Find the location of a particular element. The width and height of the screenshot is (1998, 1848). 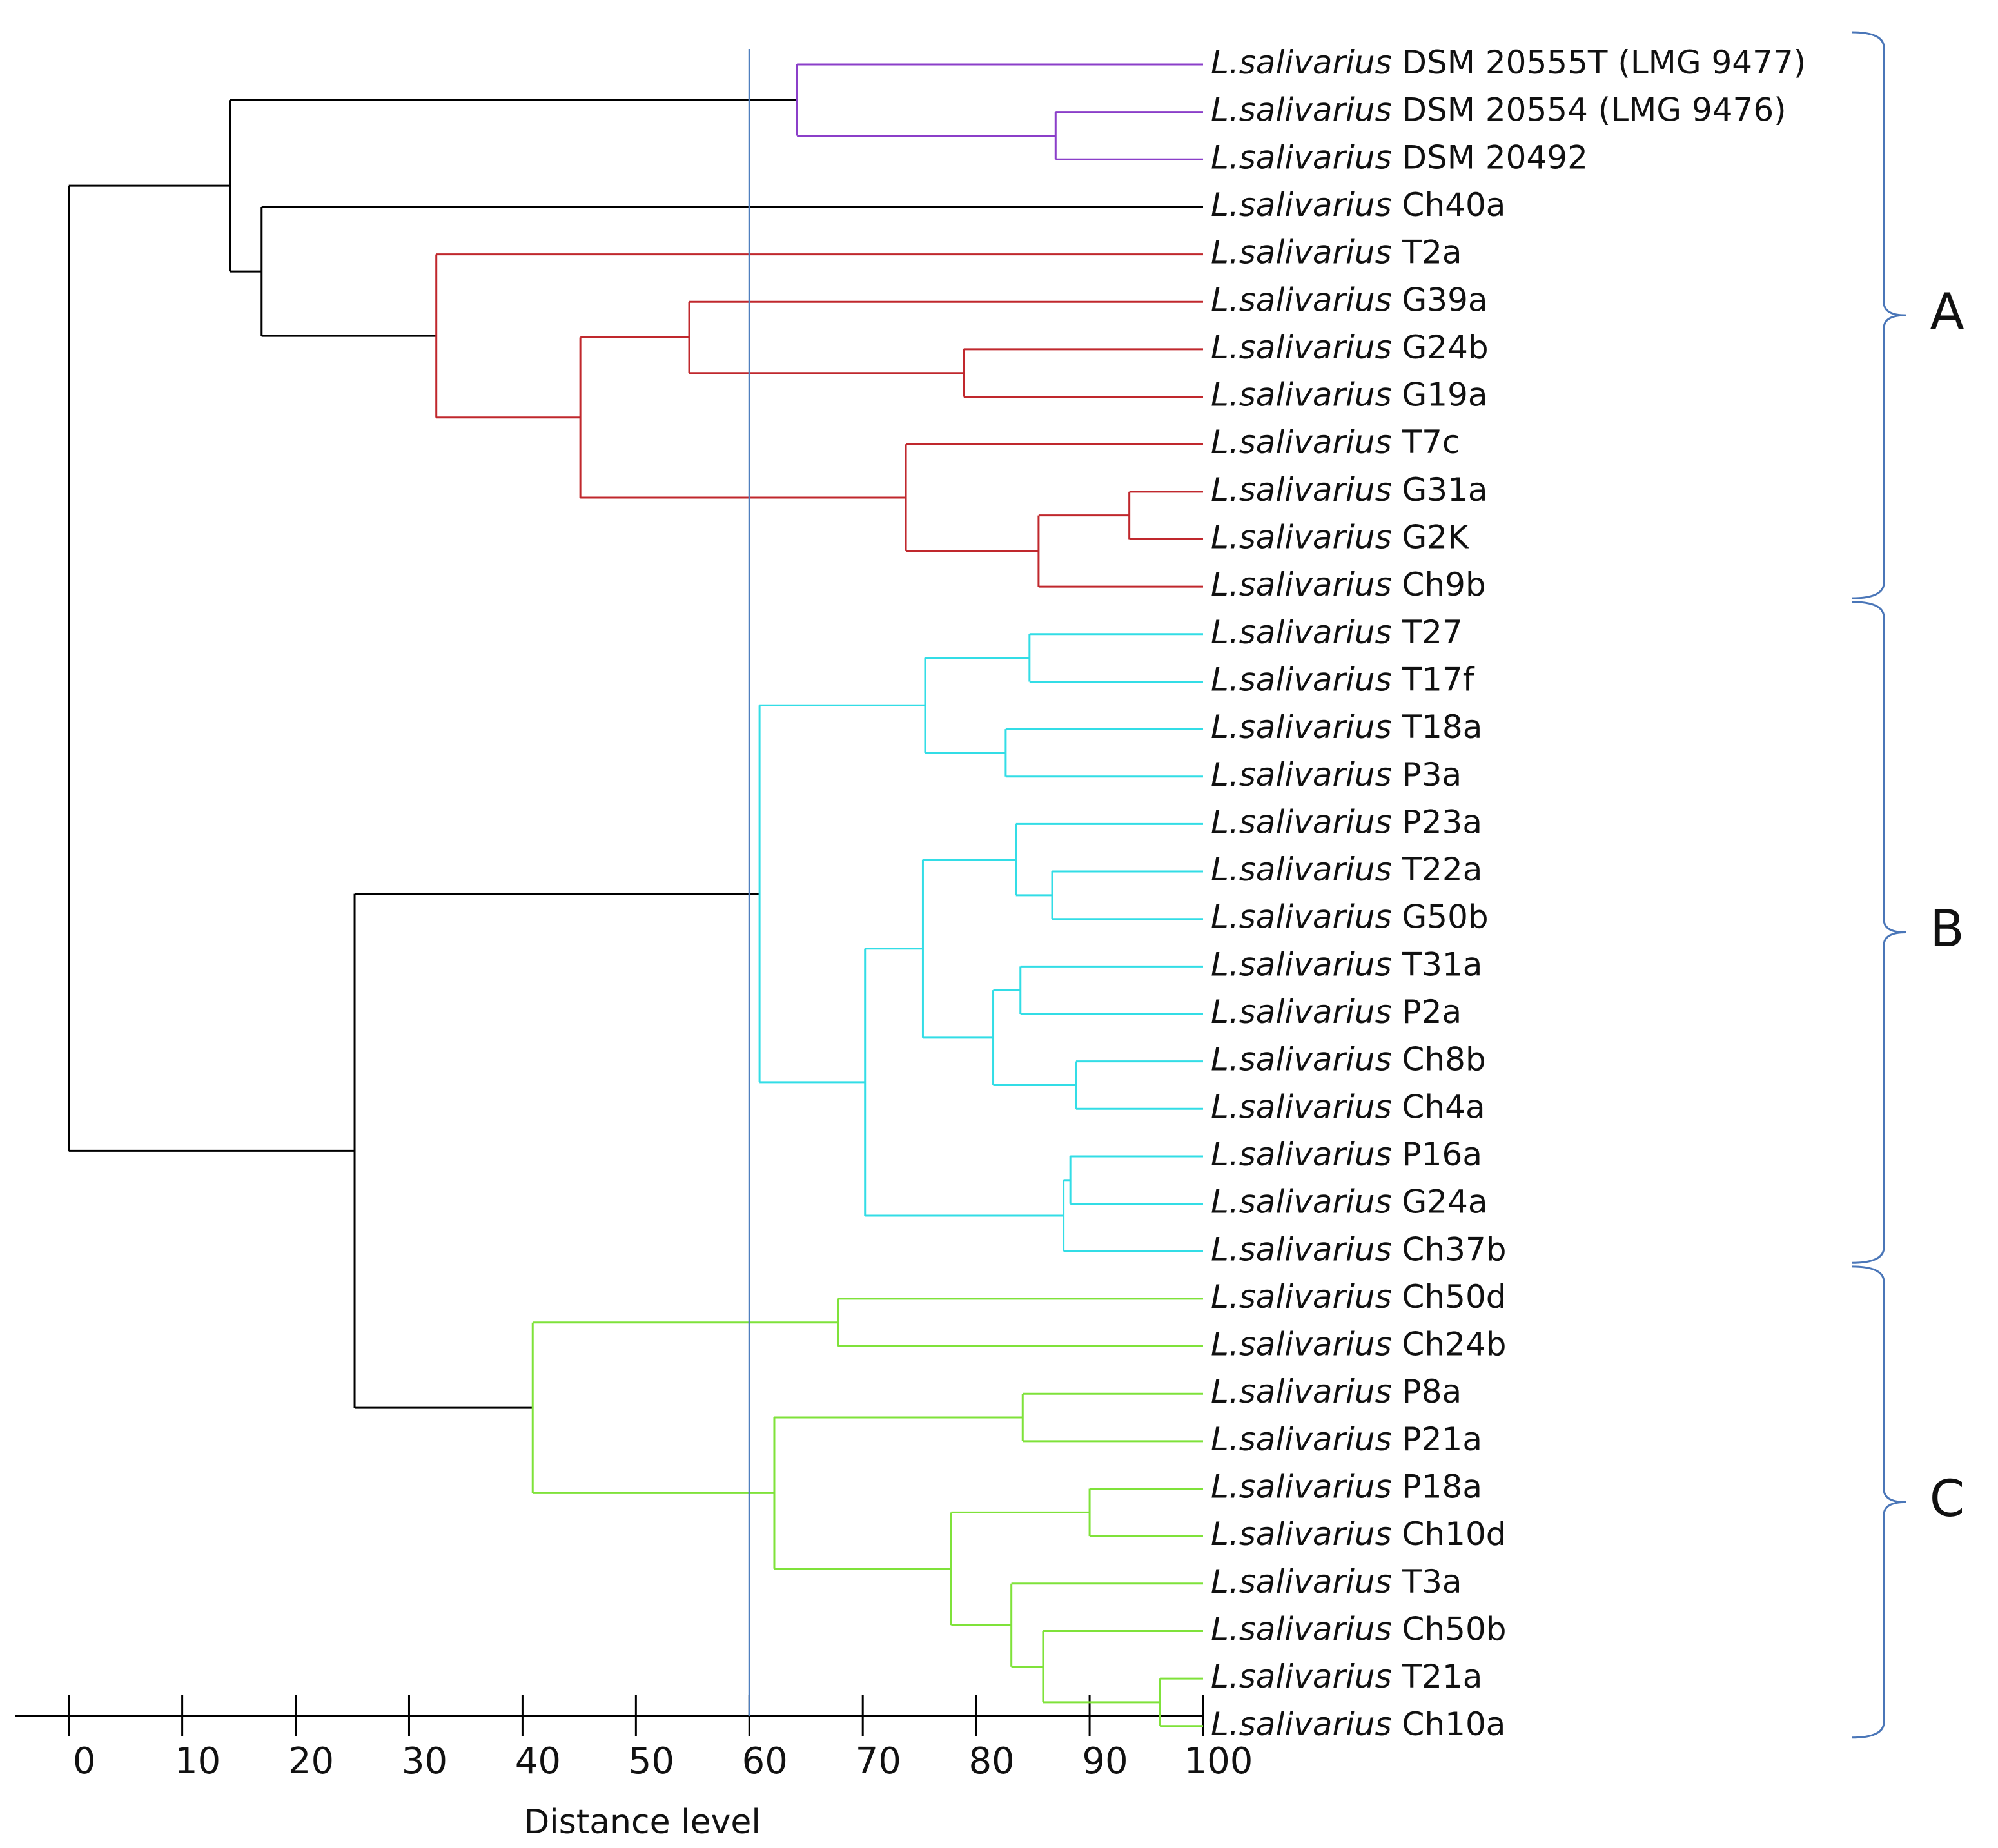

leaf-strain: DSM 20554 (LMG 9476) is located at coordinates (1594, 109).